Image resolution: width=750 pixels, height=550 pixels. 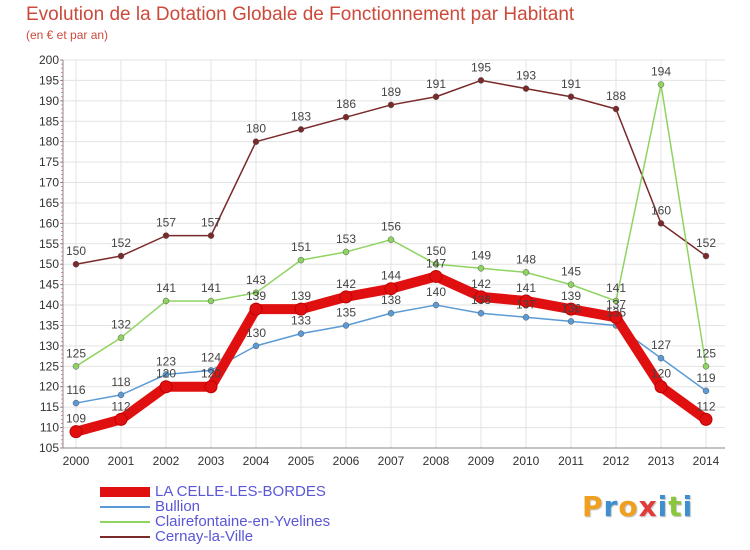 What do you see at coordinates (391, 276) in the screenshot?
I see `data-label: 144` at bounding box center [391, 276].